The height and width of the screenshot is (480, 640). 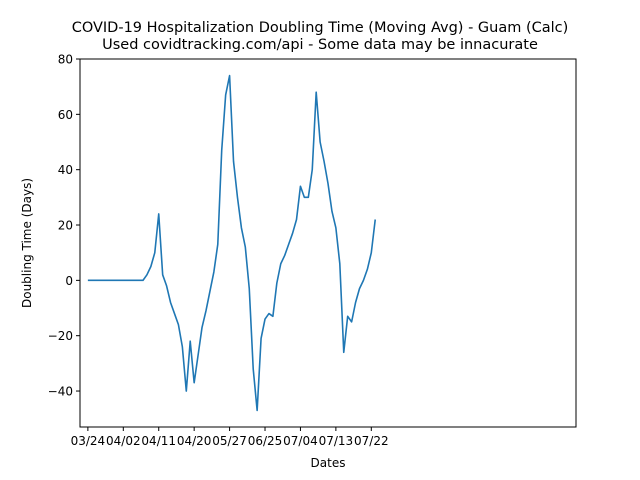 I want to click on x-tick-label: 07/04, so click(x=300, y=441).